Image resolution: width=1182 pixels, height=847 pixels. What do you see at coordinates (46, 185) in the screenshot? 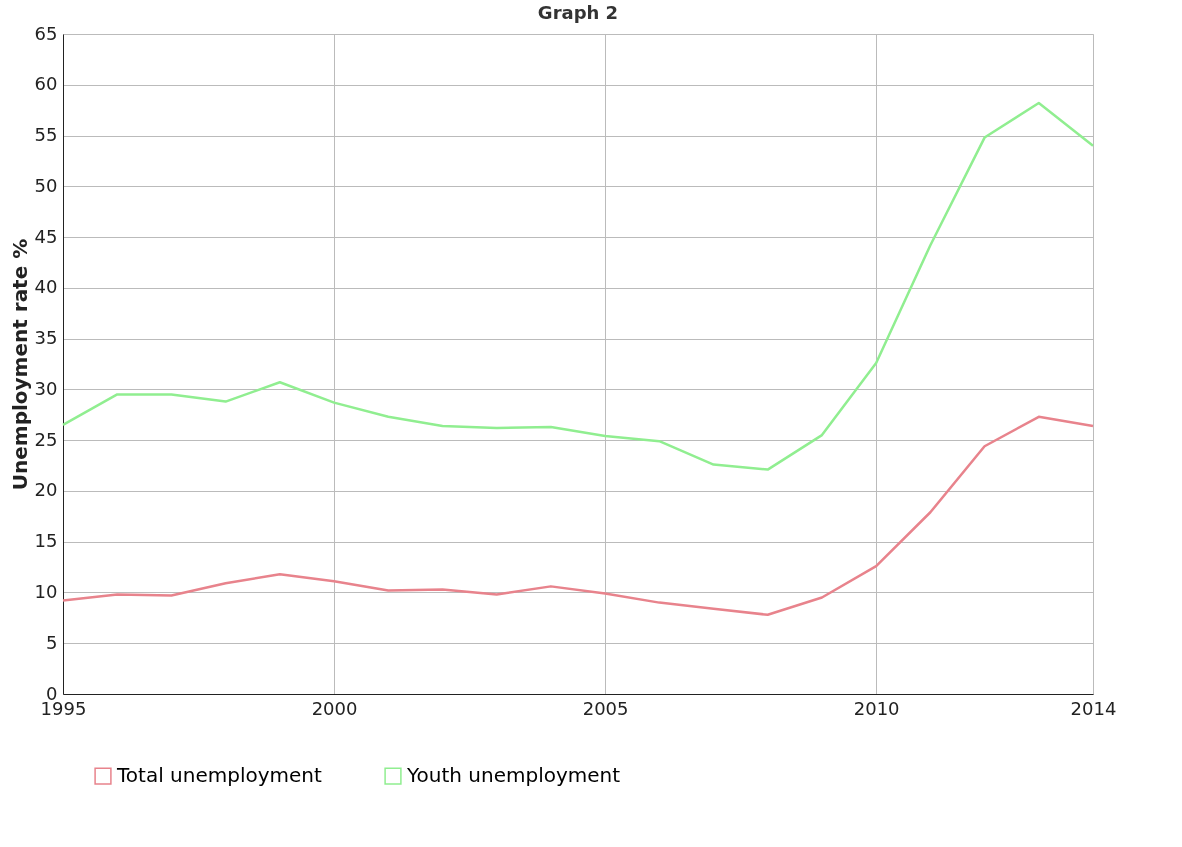
I see `y-tick-label: 50` at bounding box center [46, 185].